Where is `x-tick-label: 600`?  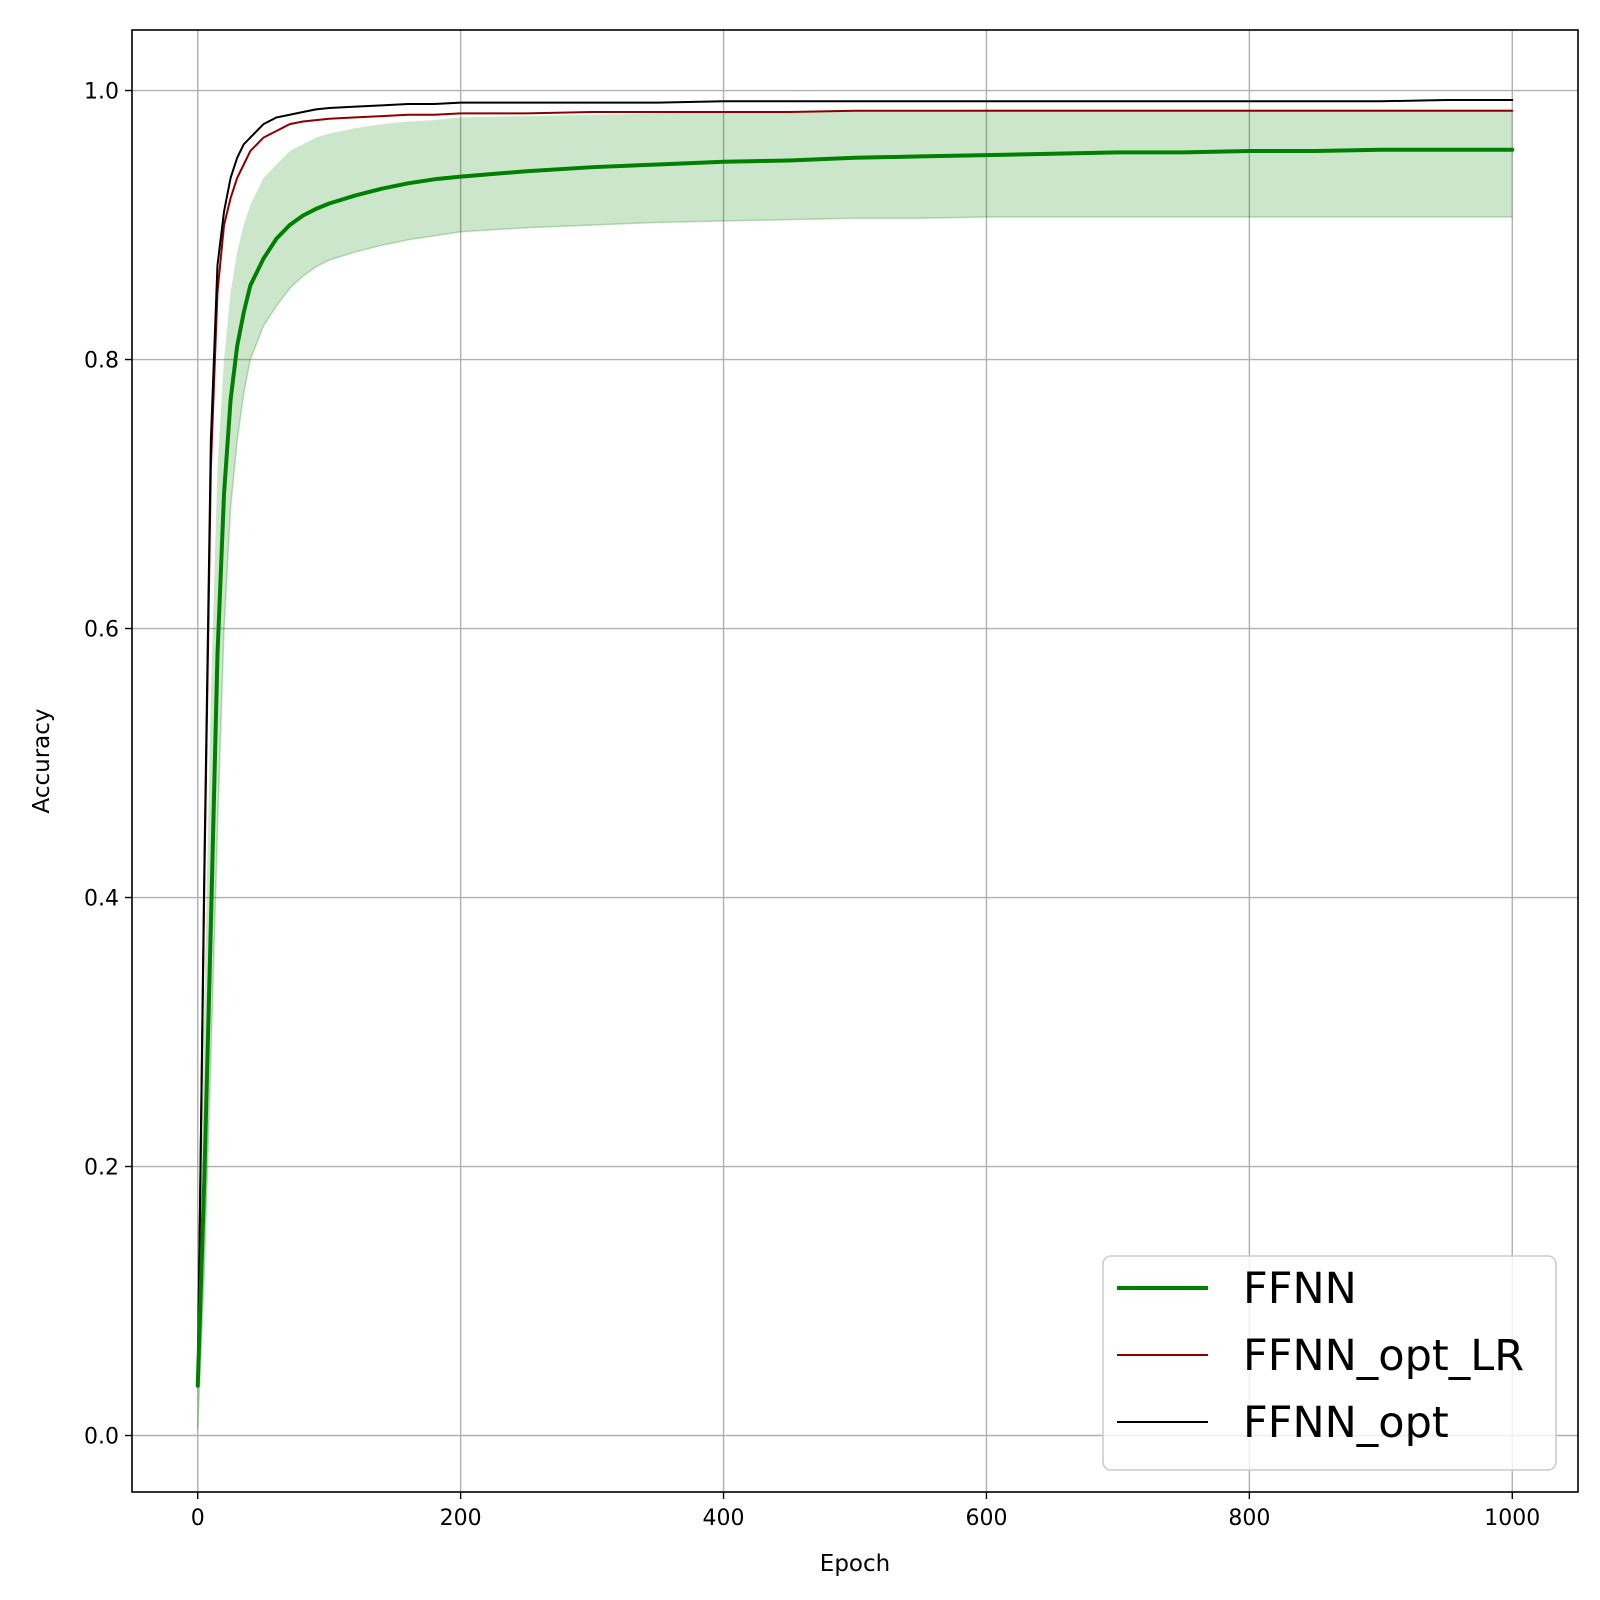 x-tick-label: 600 is located at coordinates (986, 1518).